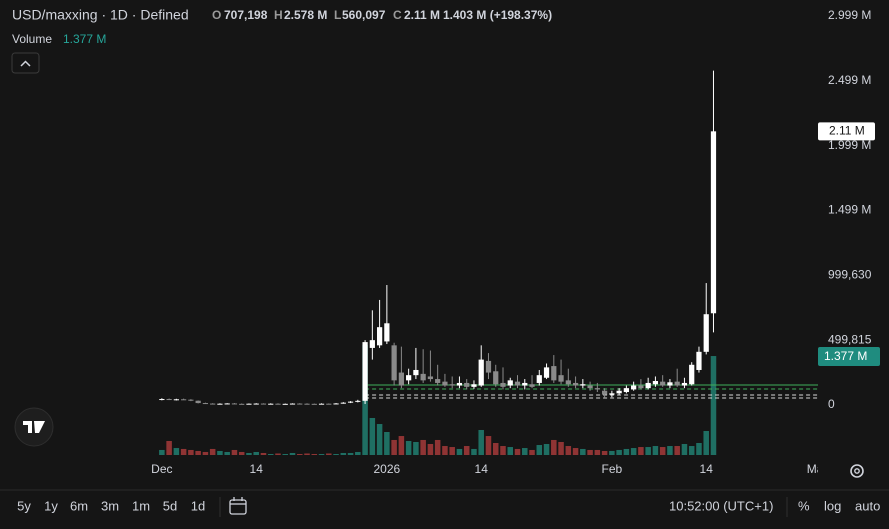  Describe the element at coordinates (170, 505) in the screenshot. I see `range-button: 5d` at that location.